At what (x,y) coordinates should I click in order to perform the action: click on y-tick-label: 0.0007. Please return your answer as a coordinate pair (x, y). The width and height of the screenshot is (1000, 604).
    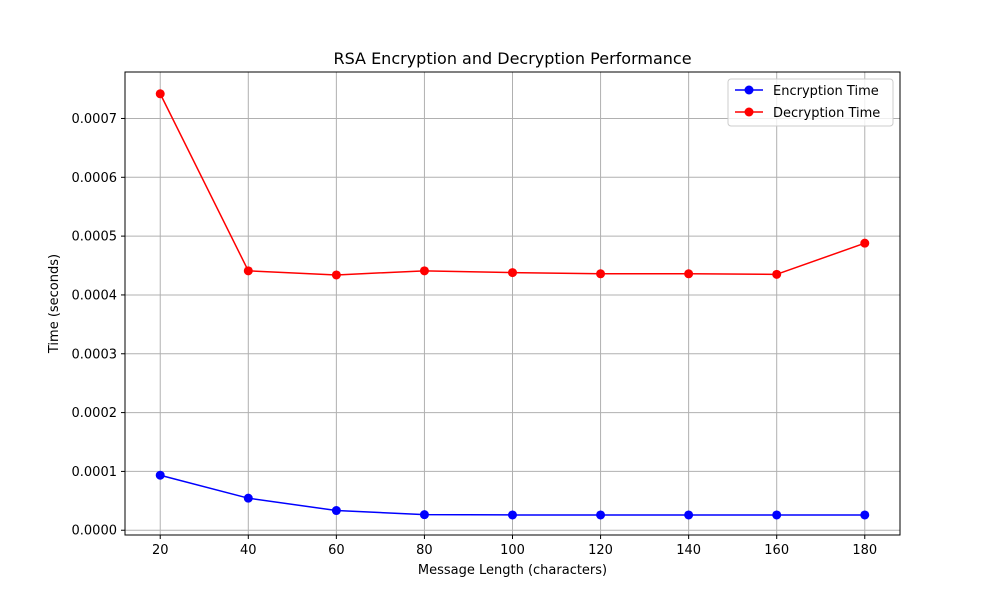
    Looking at the image, I should click on (95, 119).